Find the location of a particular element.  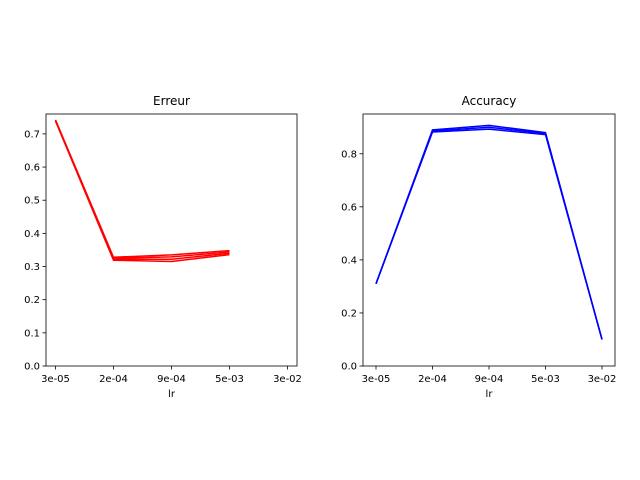

y-tick-label: 0.5 is located at coordinates (32, 201).